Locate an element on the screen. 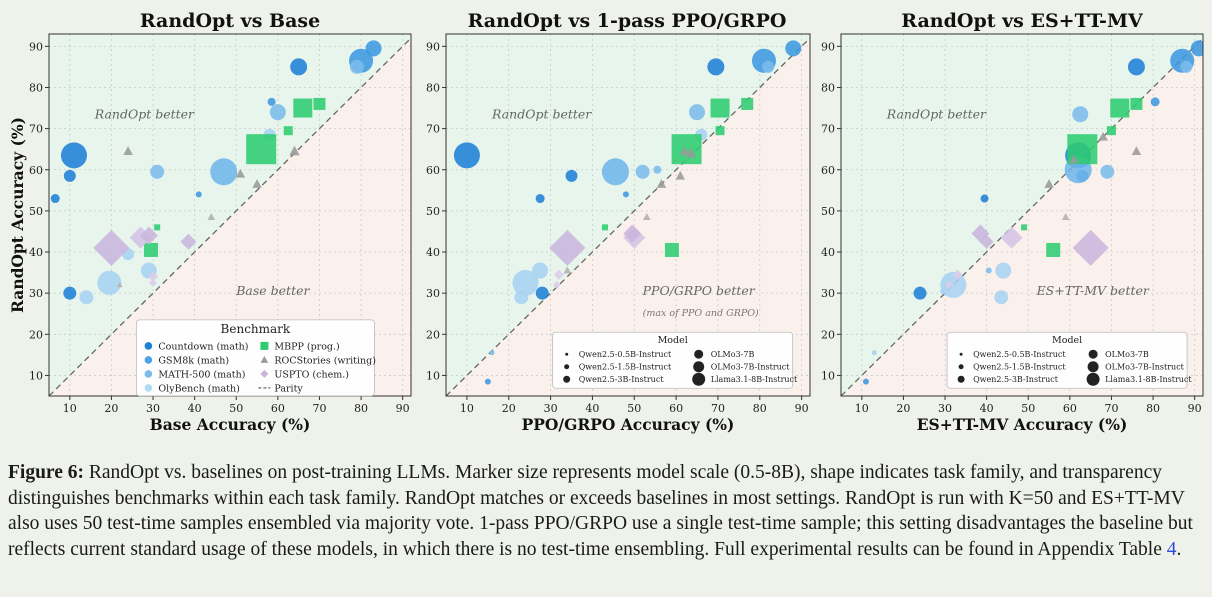 The height and width of the screenshot is (597, 1212). x-tick-label: 40 is located at coordinates (592, 408).